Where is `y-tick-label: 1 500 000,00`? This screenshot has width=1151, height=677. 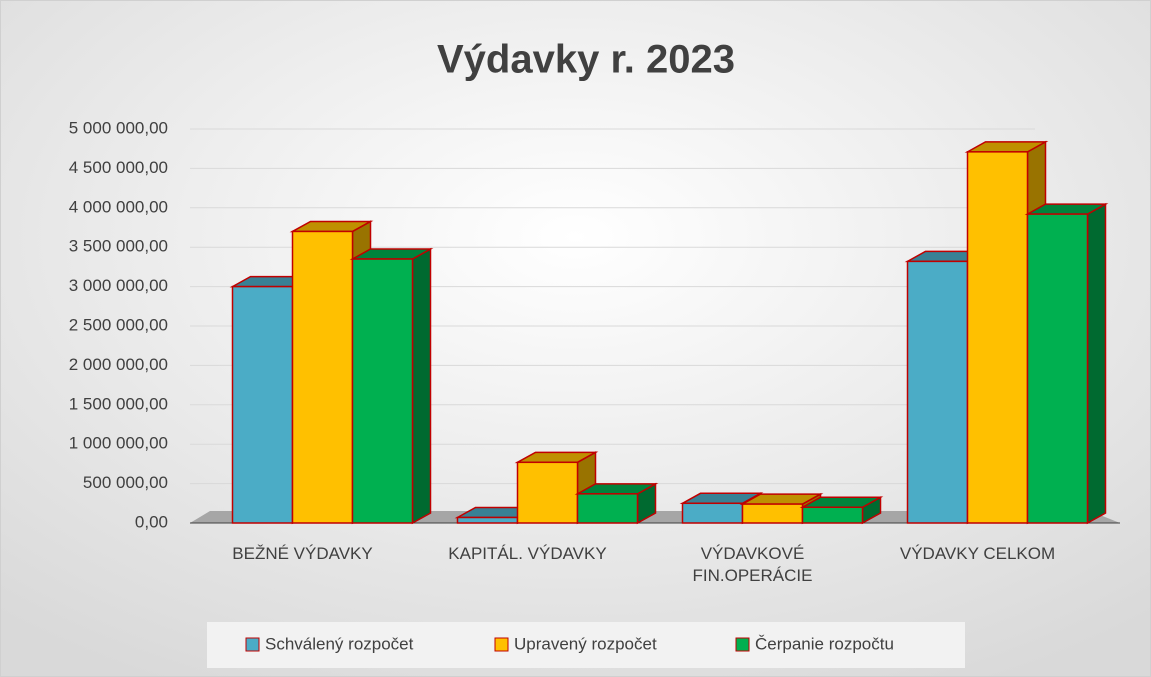 y-tick-label: 1 500 000,00 is located at coordinates (118, 403).